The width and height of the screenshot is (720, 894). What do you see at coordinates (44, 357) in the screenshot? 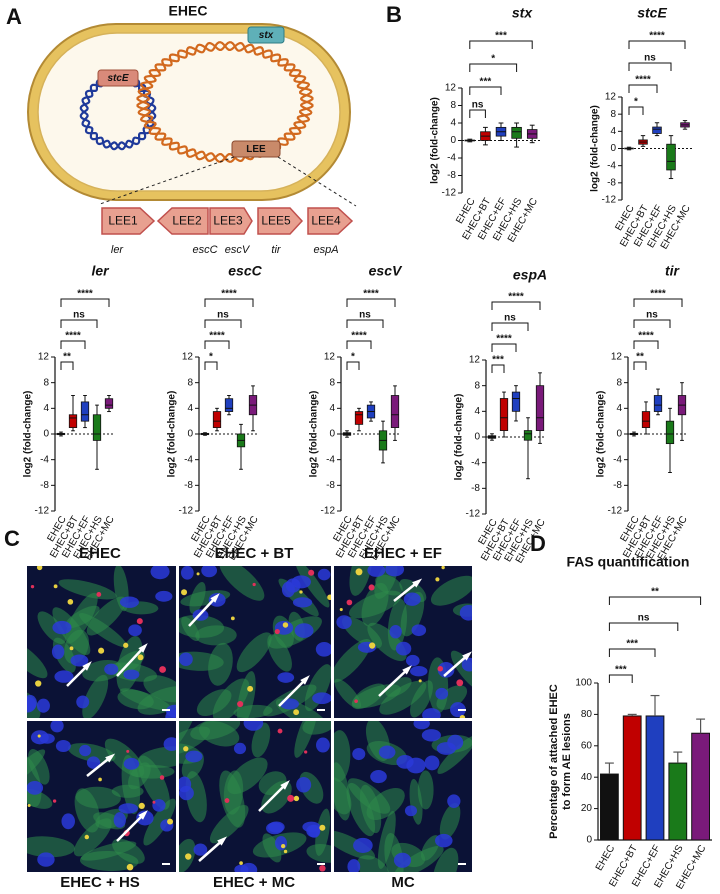
I see `y-tick-label: 12` at bounding box center [44, 357].